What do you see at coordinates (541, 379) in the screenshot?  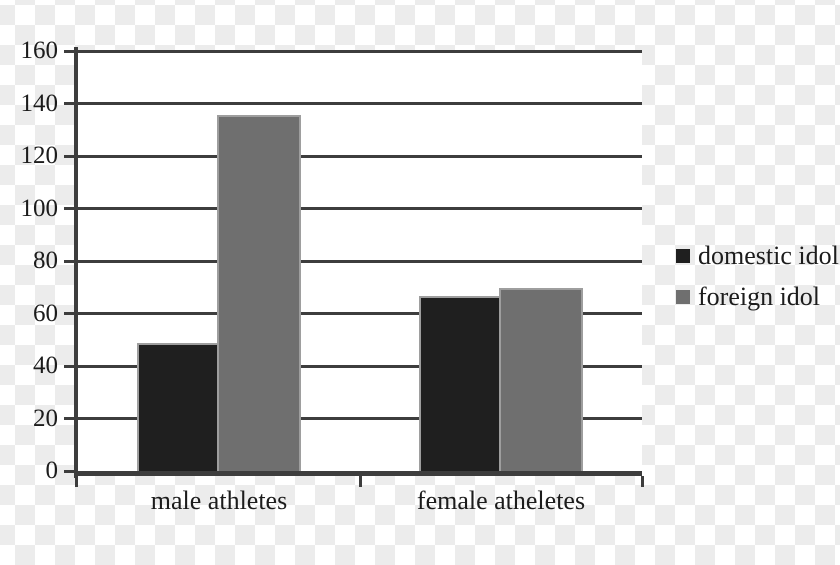 I see `bar-foreign-idol-female-atheletes` at bounding box center [541, 379].